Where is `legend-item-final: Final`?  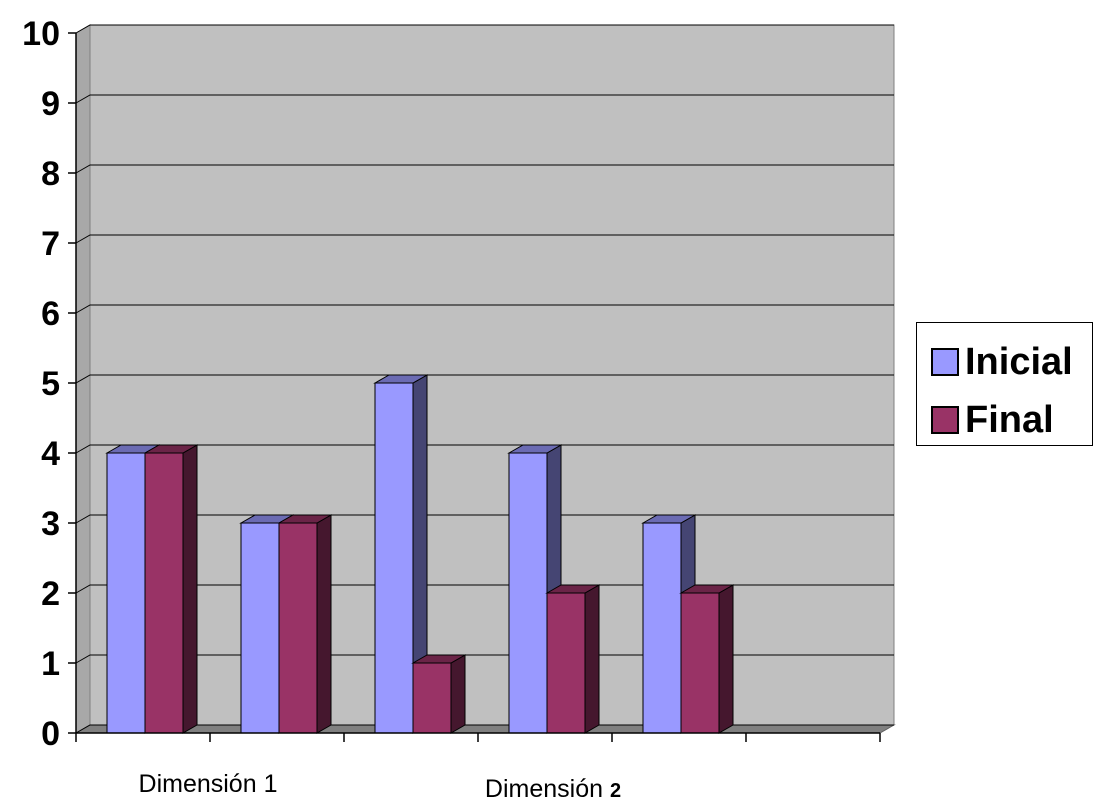
legend-item-final: Final is located at coordinates (992, 420).